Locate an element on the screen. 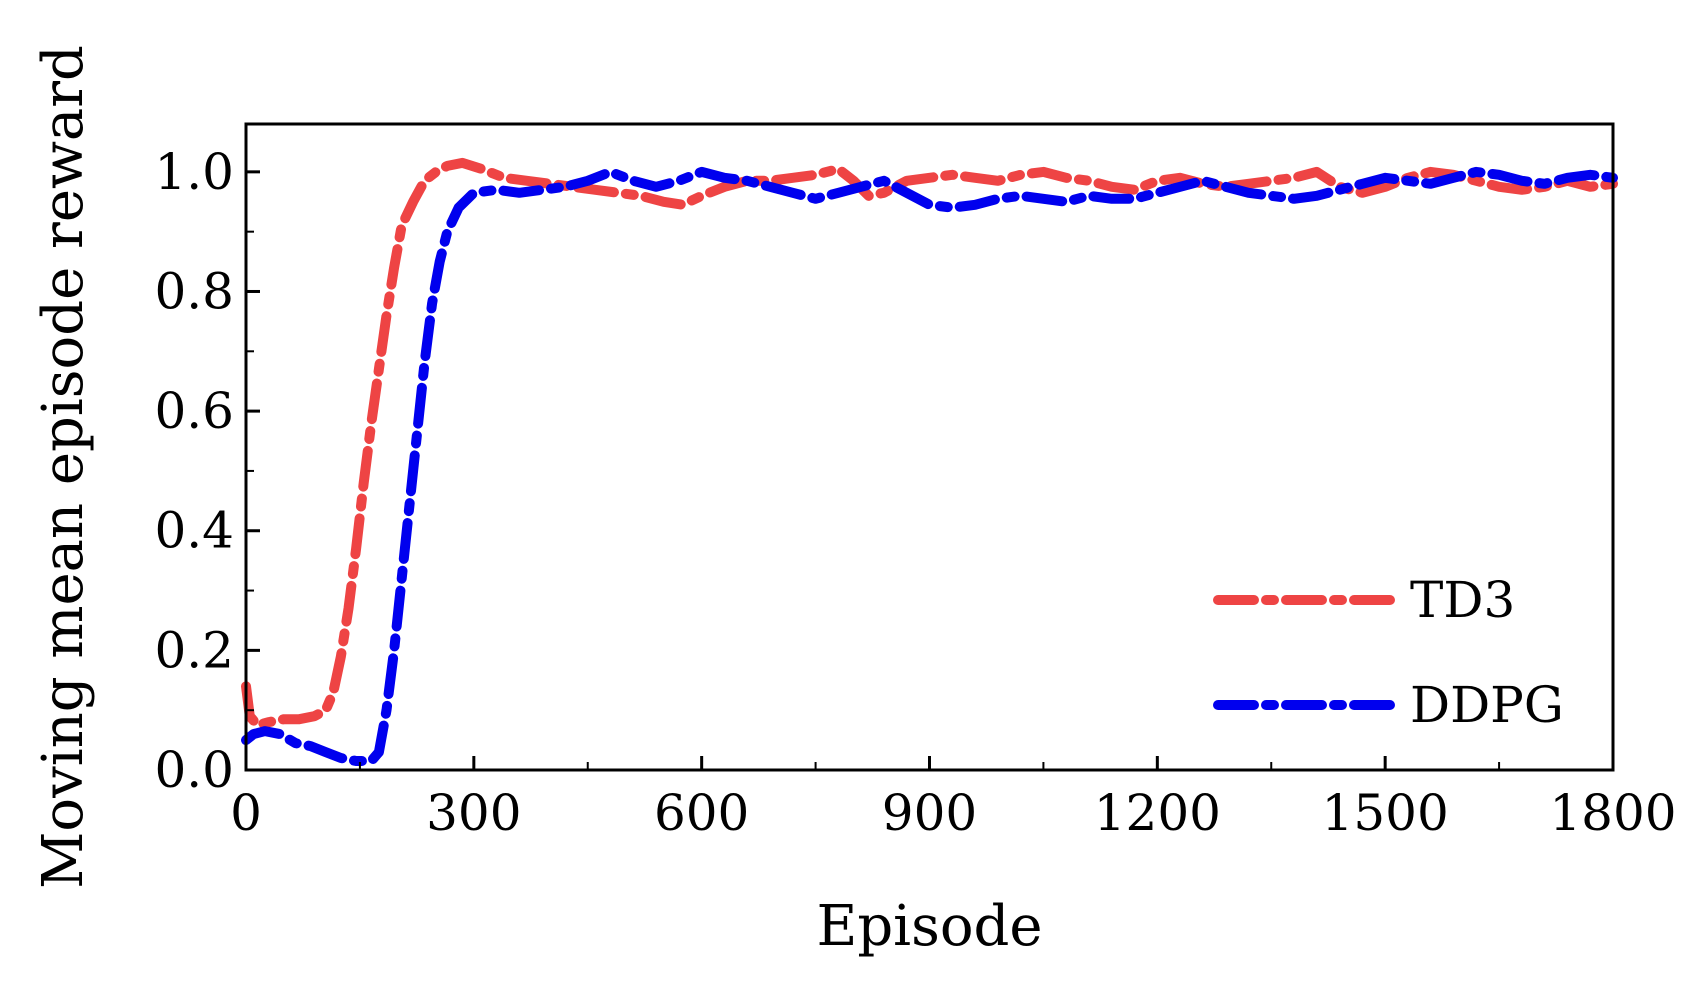  x-axis-title: Episode is located at coordinates (929, 926).